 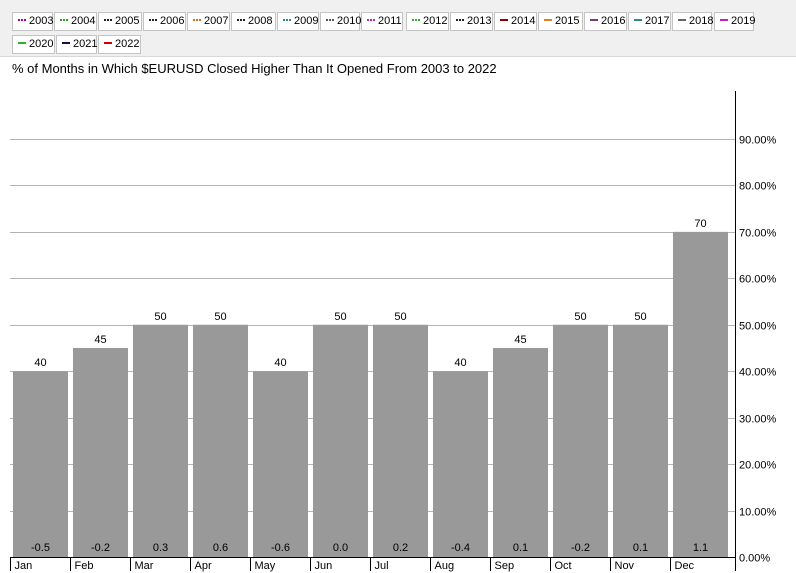 I want to click on bar-secondary-label: -0.6, so click(x=280, y=548).